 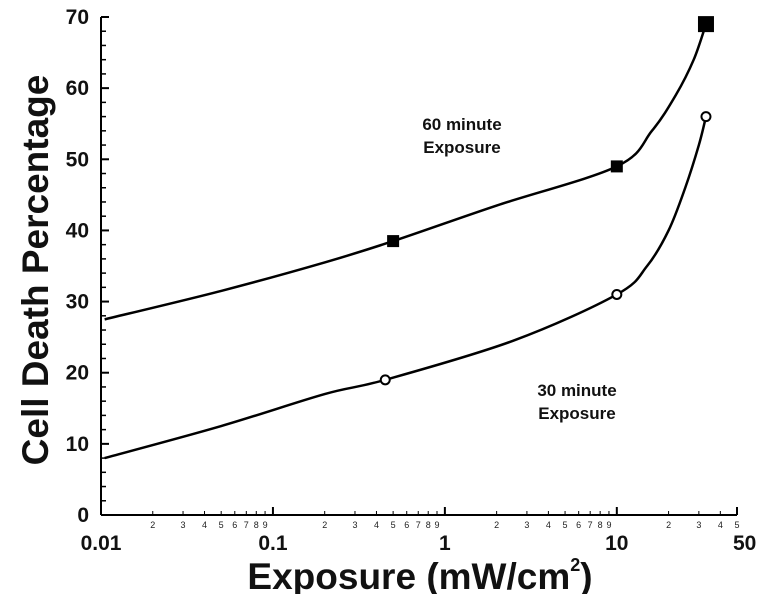 What do you see at coordinates (744, 543) in the screenshot?
I see `x-tick-label: 50` at bounding box center [744, 543].